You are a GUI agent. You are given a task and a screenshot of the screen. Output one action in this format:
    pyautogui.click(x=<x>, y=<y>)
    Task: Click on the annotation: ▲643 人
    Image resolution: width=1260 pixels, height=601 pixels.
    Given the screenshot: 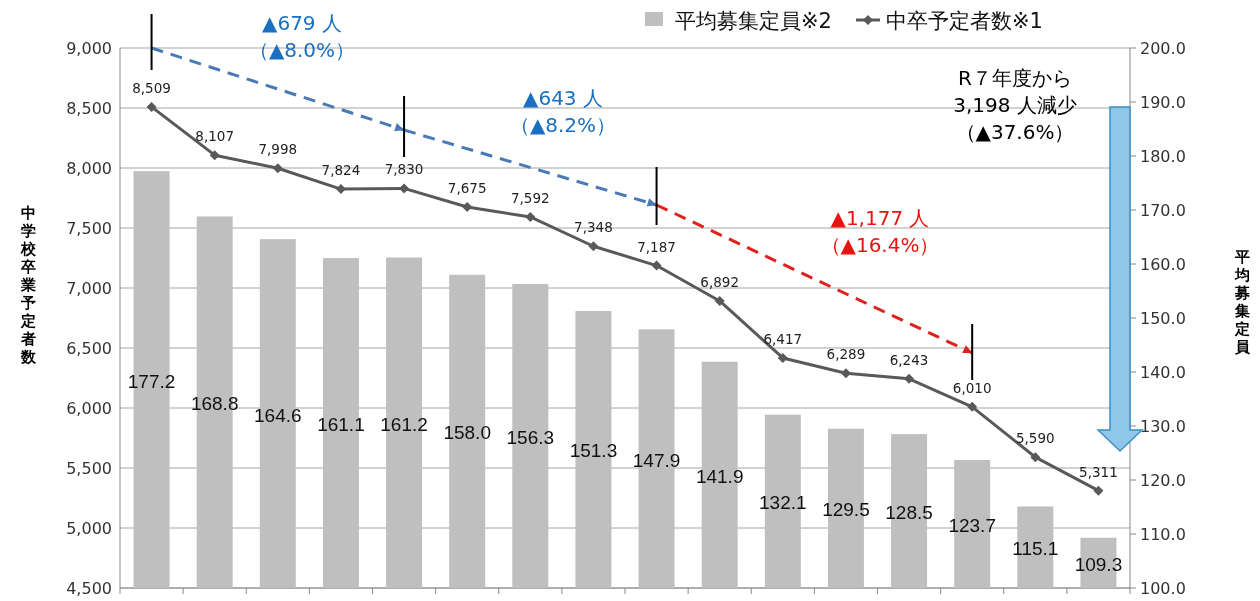 What is the action you would take?
    pyautogui.click(x=563, y=98)
    